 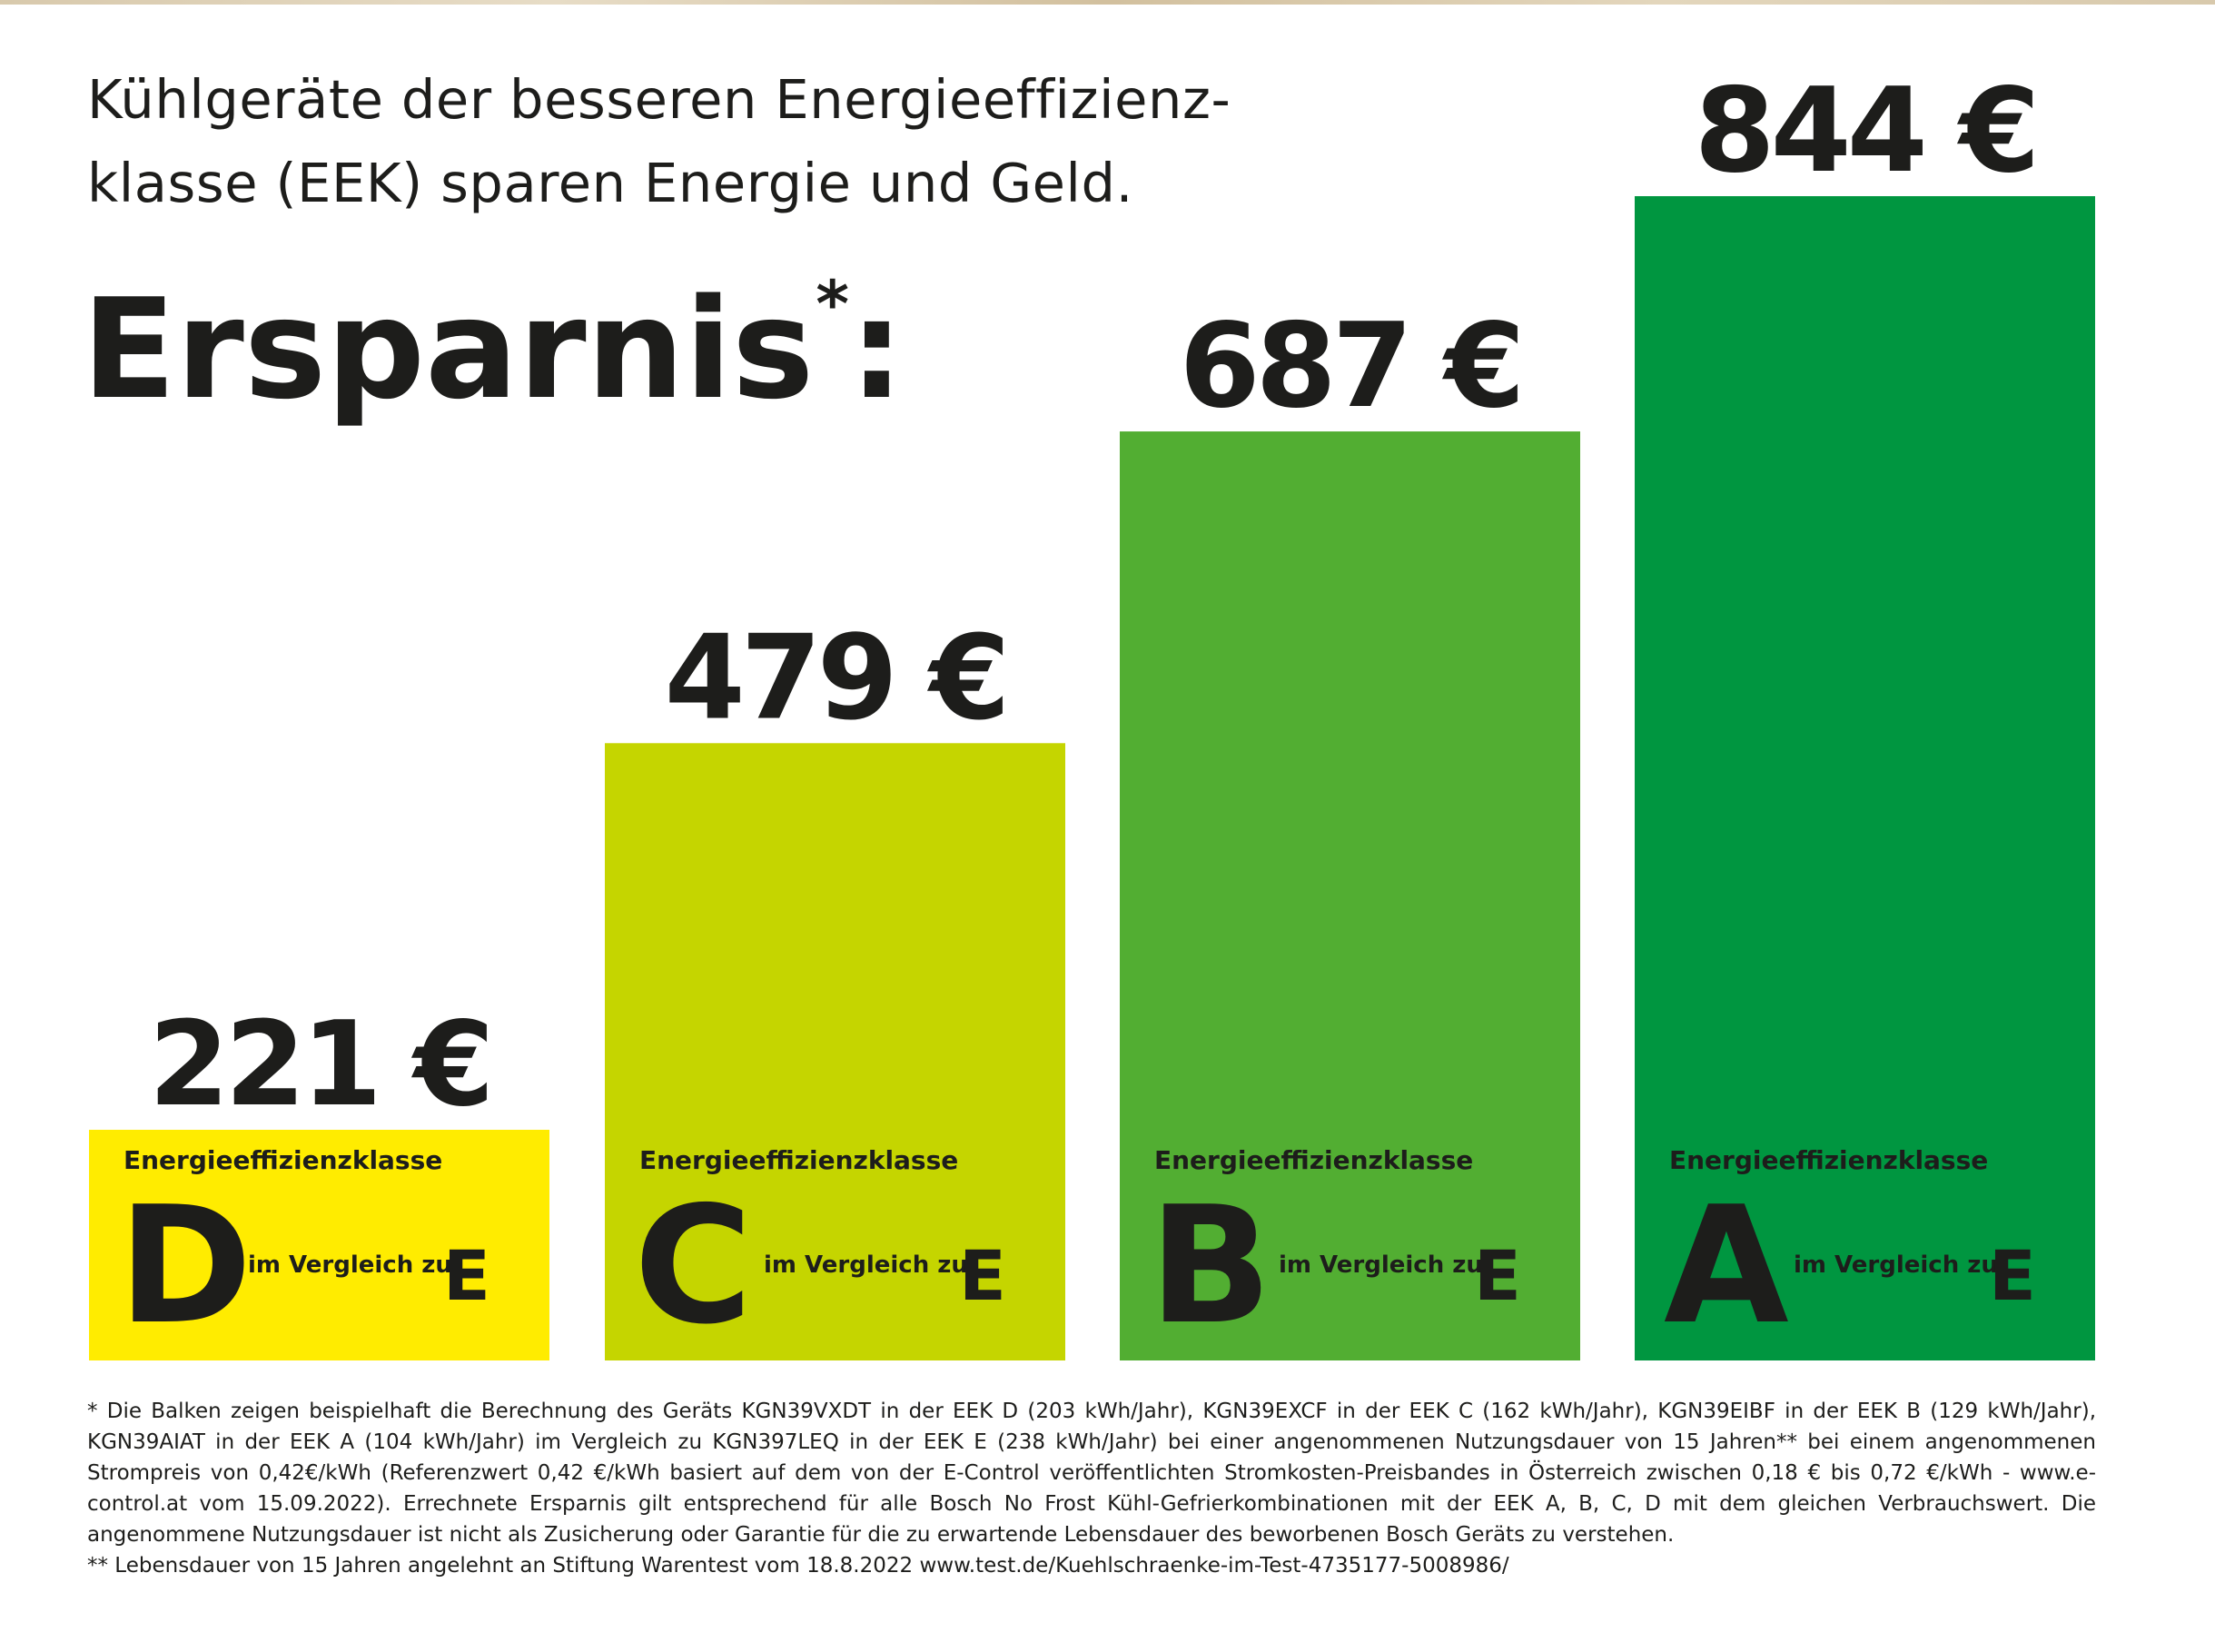 What do you see at coordinates (832, 304) in the screenshot?
I see `chart-title-asterisk: *` at bounding box center [832, 304].